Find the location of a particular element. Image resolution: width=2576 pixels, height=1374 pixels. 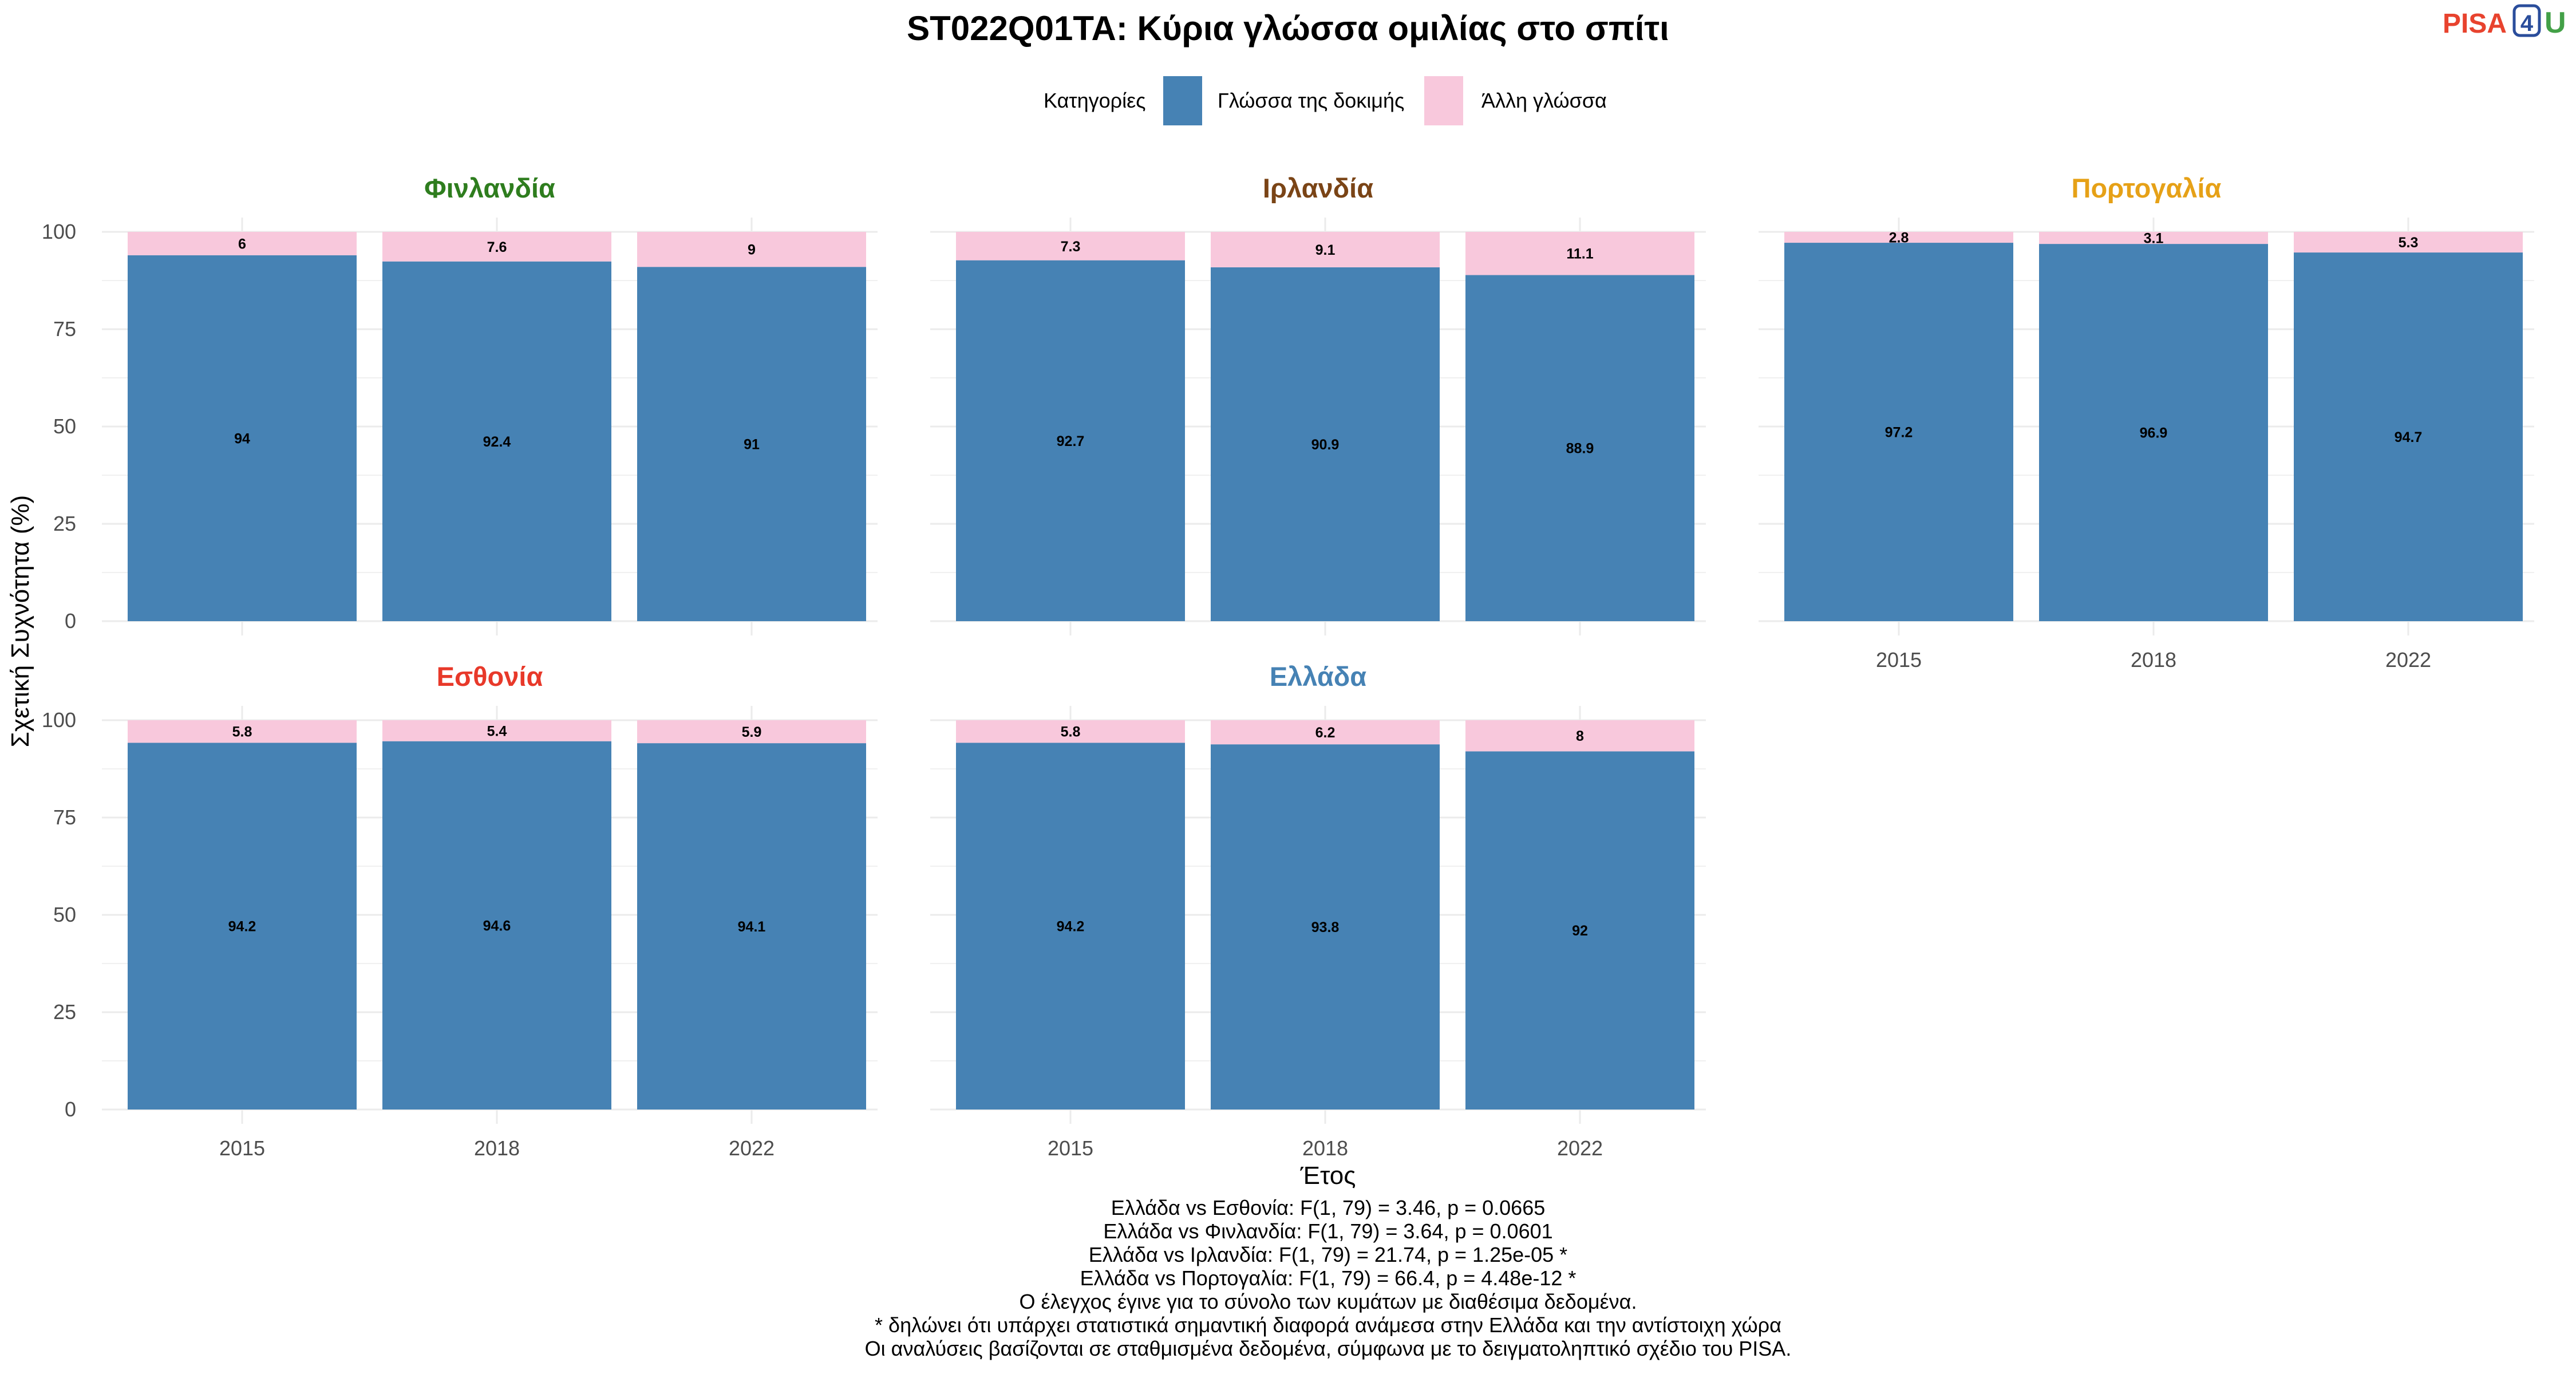

data-label-other-language: 9.1 is located at coordinates (1325, 250).